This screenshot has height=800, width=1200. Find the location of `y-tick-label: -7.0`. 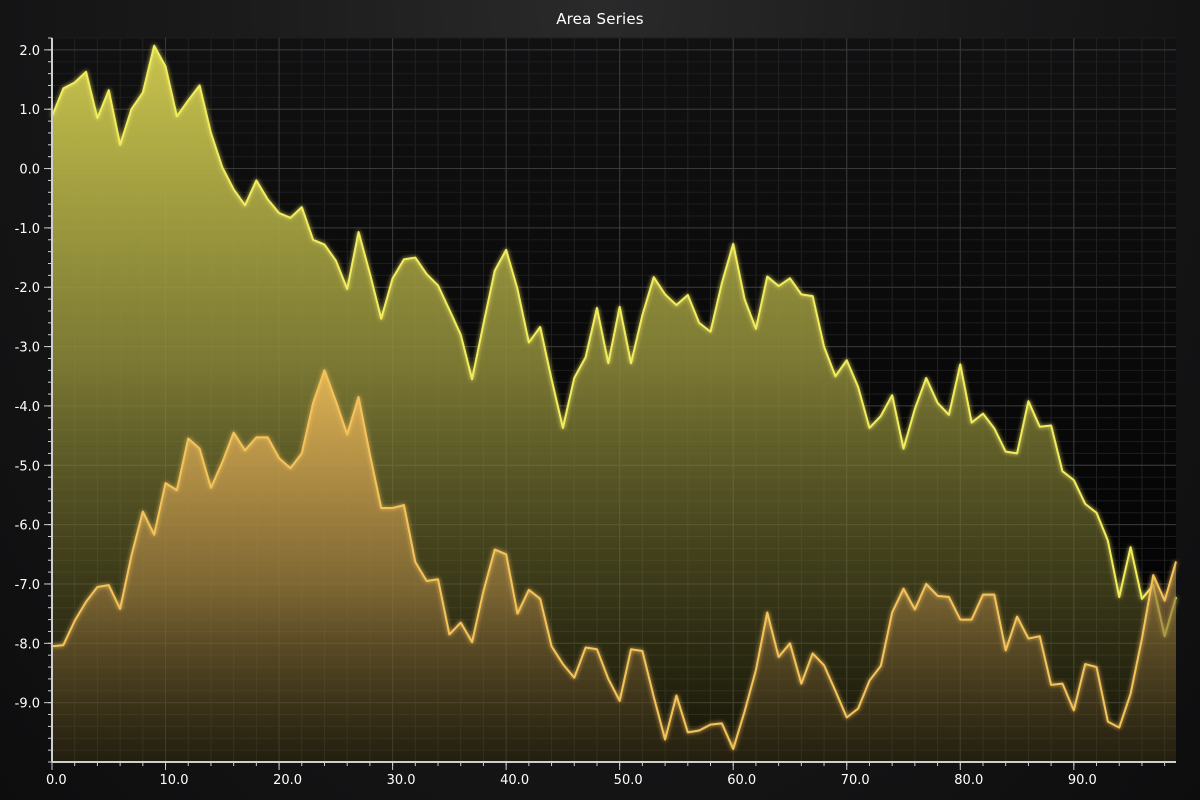

y-tick-label: -7.0 is located at coordinates (27, 585).